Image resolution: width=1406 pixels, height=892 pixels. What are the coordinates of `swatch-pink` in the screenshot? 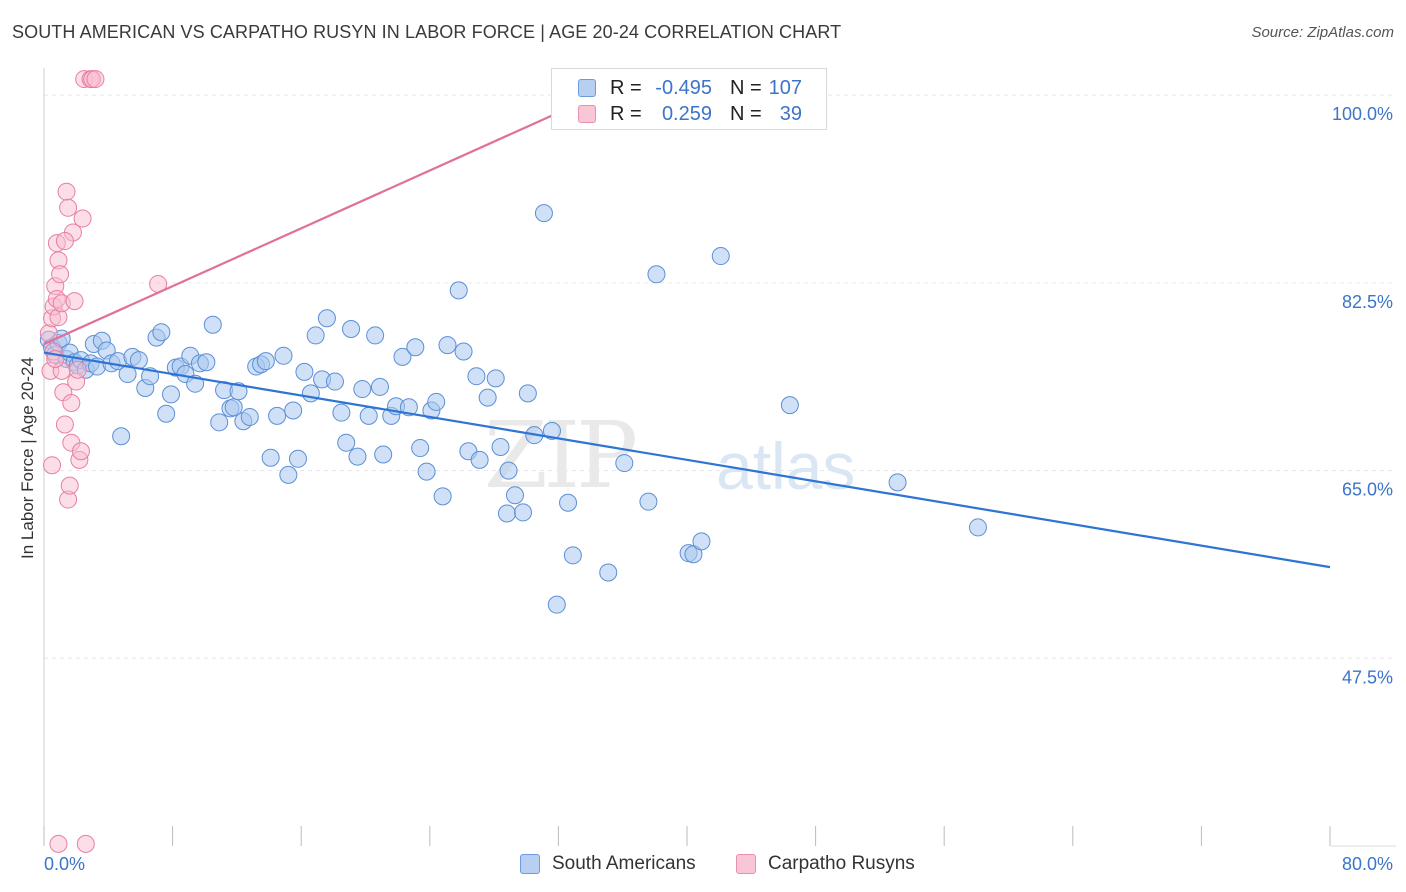 It's located at (587, 114).